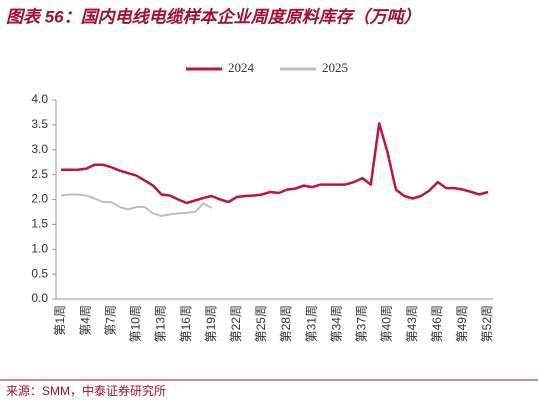 The width and height of the screenshot is (538, 404). I want to click on x-tick-label: 第13周, so click(161, 323).